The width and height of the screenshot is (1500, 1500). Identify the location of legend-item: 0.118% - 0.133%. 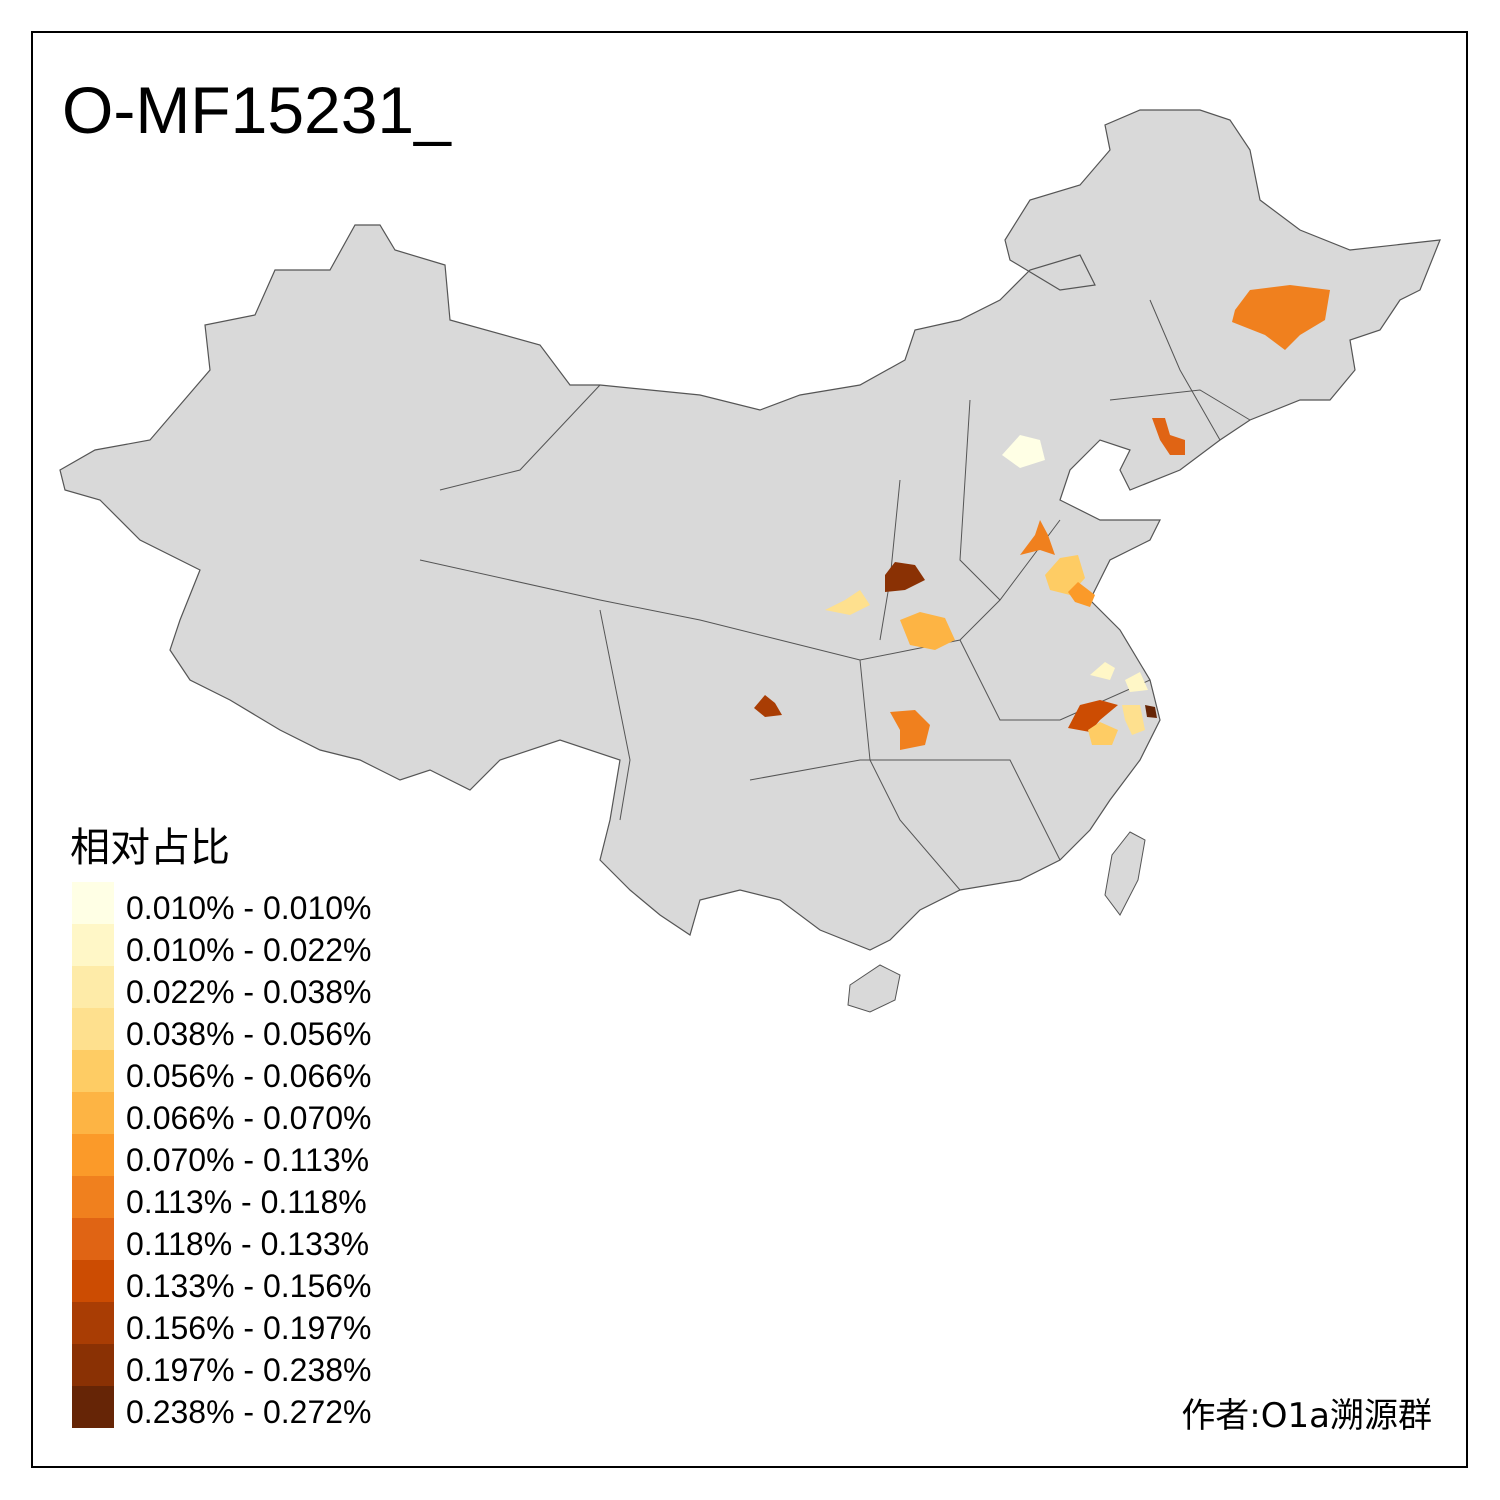
(222, 1240).